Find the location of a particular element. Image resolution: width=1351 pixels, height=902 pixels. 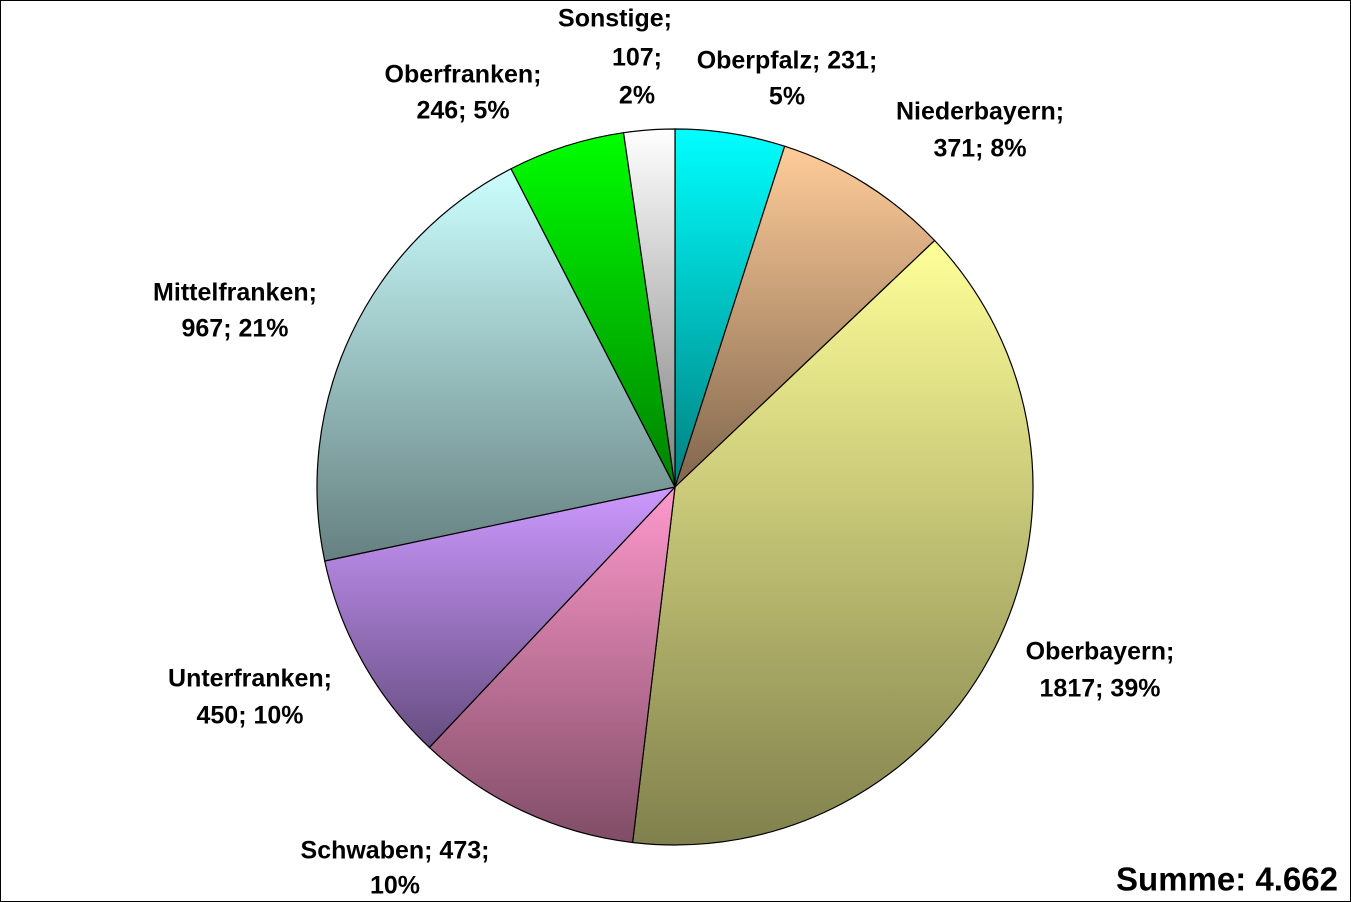

data-label: 2% is located at coordinates (637, 96).